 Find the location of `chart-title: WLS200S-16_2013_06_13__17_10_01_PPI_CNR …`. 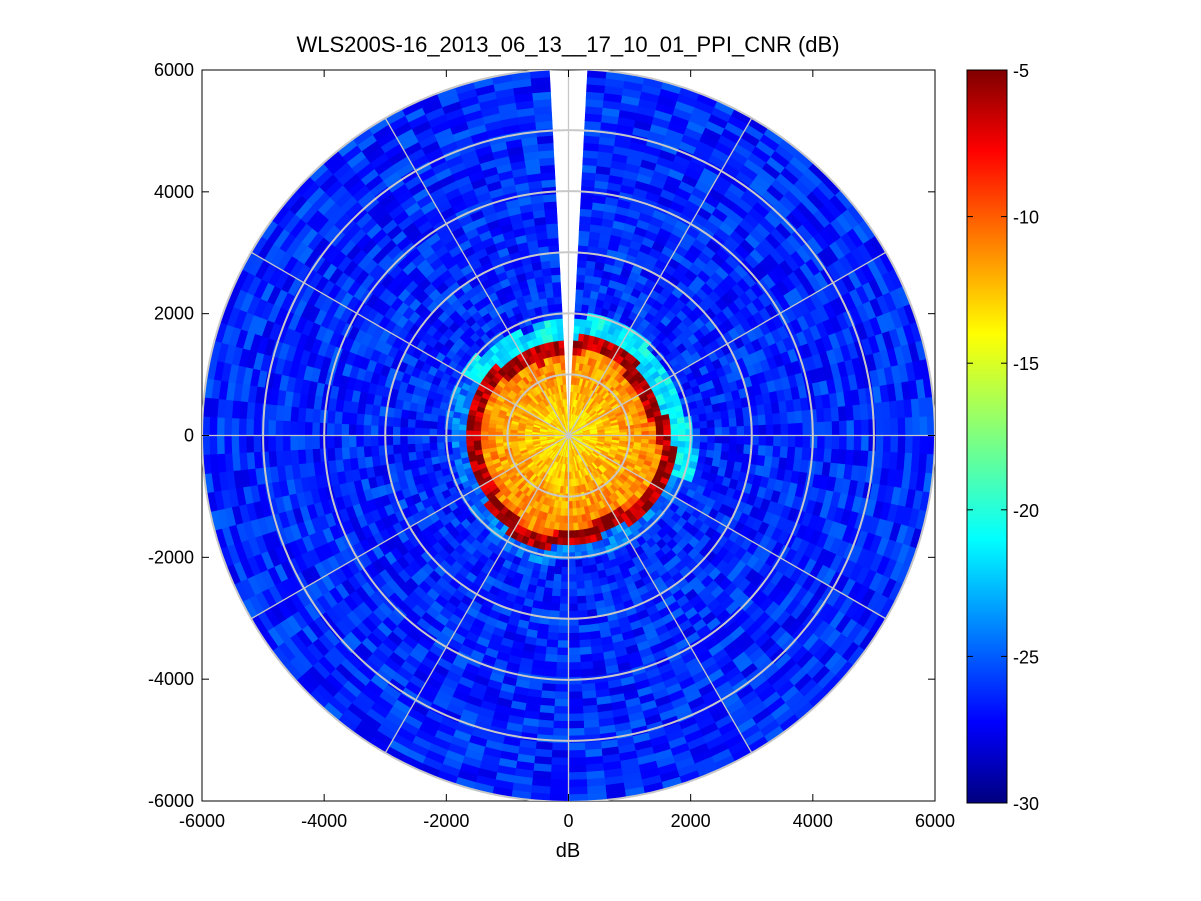

chart-title: WLS200S-16_2013_06_13__17_10_01_PPI_CNR … is located at coordinates (567, 44).